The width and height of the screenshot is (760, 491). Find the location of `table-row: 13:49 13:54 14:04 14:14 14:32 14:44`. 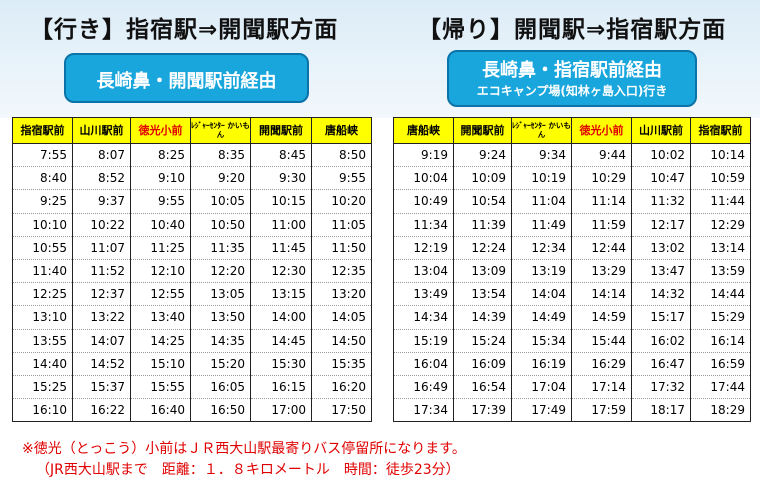

table-row: 13:49 13:54 14:04 14:14 14:32 14:44 is located at coordinates (572, 294).